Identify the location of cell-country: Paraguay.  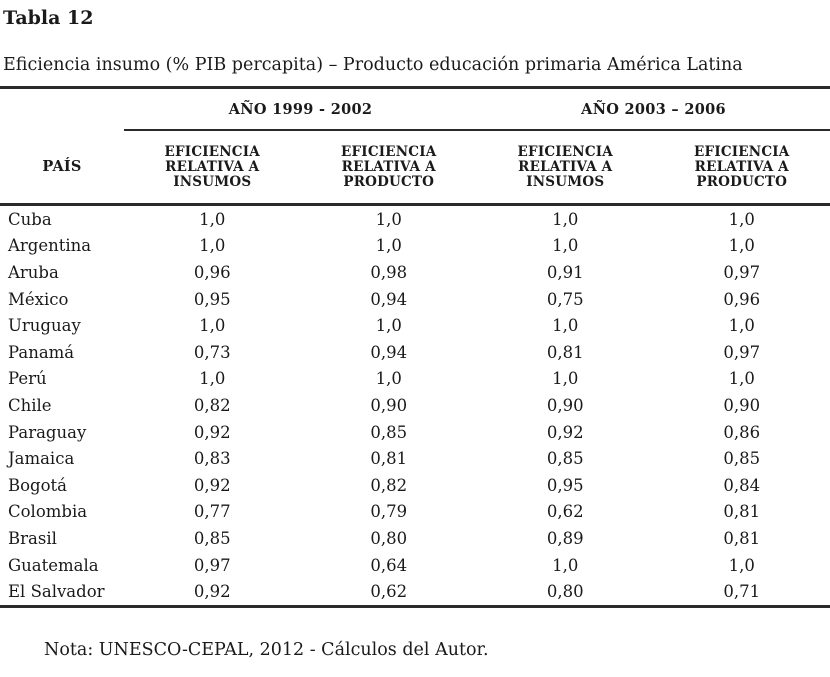
(47, 432).